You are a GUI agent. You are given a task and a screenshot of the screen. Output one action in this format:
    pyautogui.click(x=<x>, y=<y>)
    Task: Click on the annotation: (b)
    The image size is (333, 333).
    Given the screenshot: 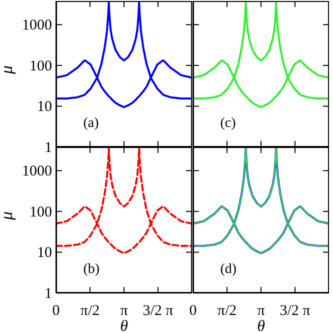 What is the action you would take?
    pyautogui.click(x=91, y=270)
    